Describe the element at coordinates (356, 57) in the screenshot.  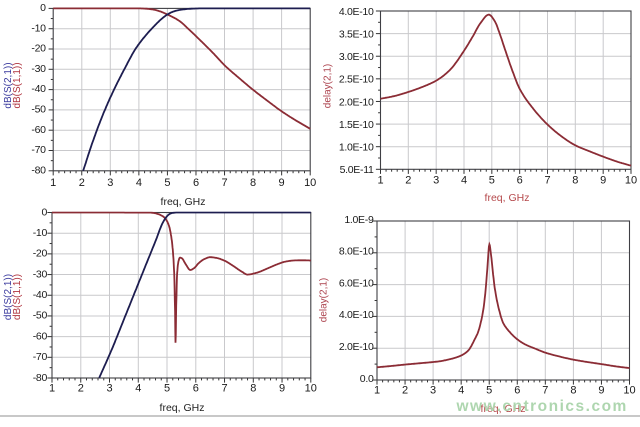
I see `svg-text: 3.0E-10` at that location.